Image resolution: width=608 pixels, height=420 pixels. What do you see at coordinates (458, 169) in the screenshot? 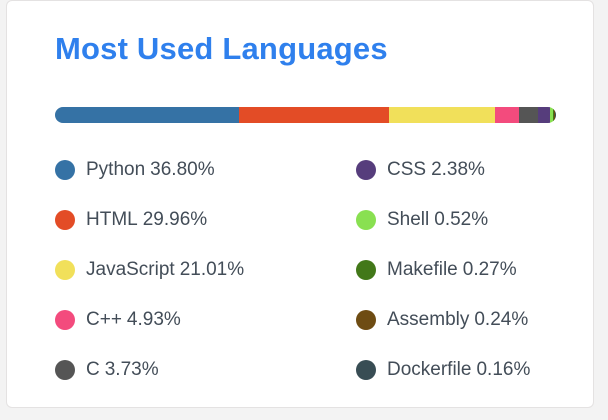
I see `language-percentage: 2.38%` at bounding box center [458, 169].